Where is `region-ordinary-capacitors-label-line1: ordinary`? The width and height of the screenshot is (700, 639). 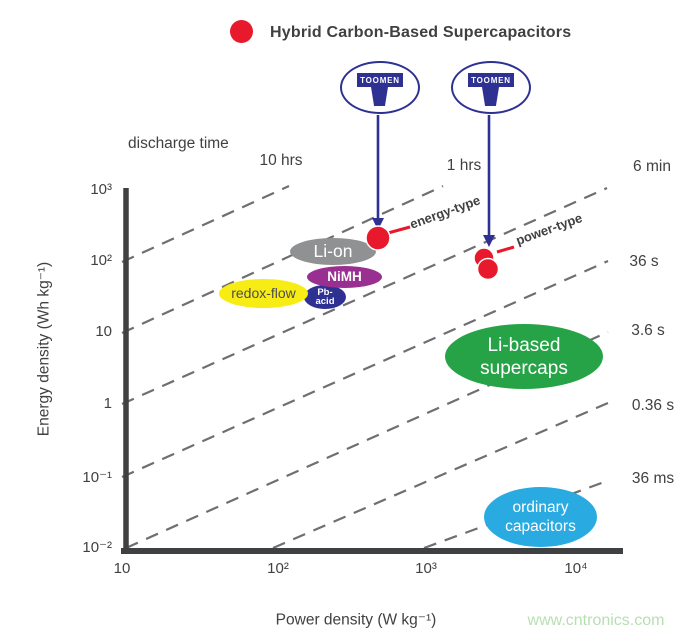
region-ordinary-capacitors-label-line1: ordinary is located at coordinates (540, 507).